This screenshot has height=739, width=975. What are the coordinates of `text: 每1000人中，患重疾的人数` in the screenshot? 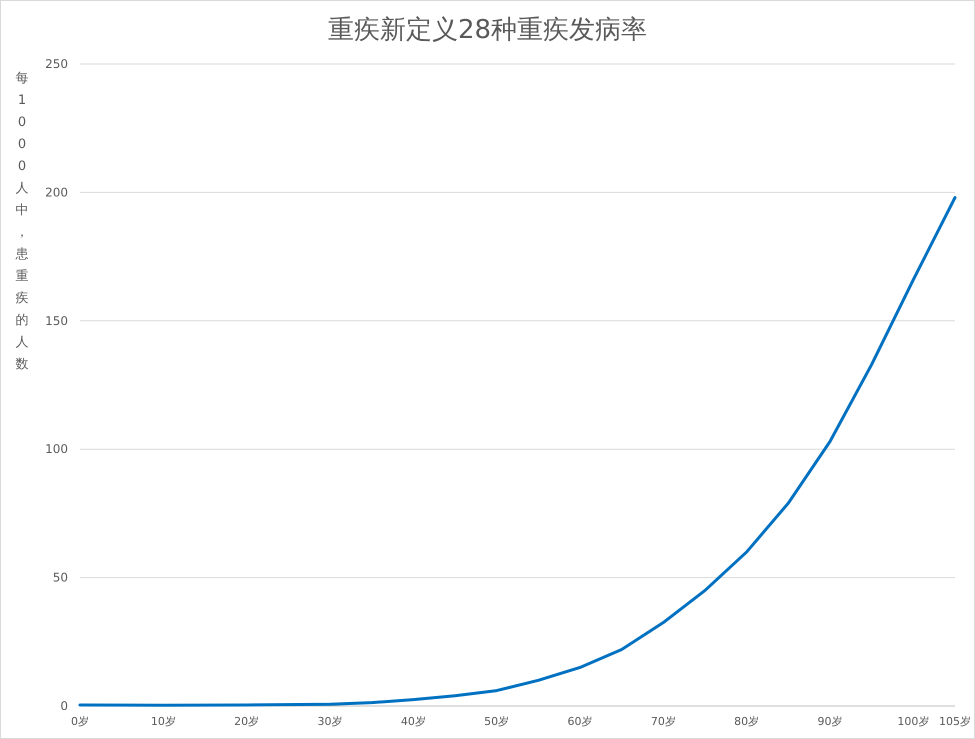 It's located at (22, 221).